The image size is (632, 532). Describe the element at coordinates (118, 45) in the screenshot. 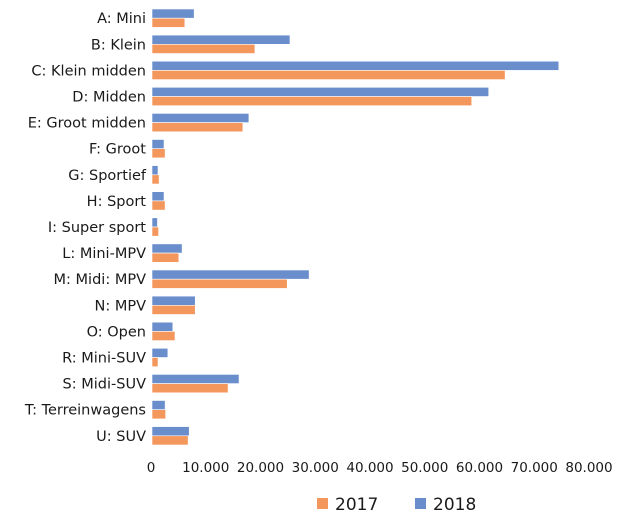

I see `category-label: B: Klein` at that location.